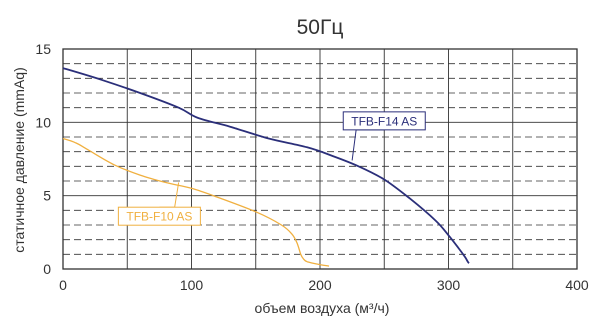 The image size is (595, 320). I want to click on x-tick-label: 200, so click(320, 285).